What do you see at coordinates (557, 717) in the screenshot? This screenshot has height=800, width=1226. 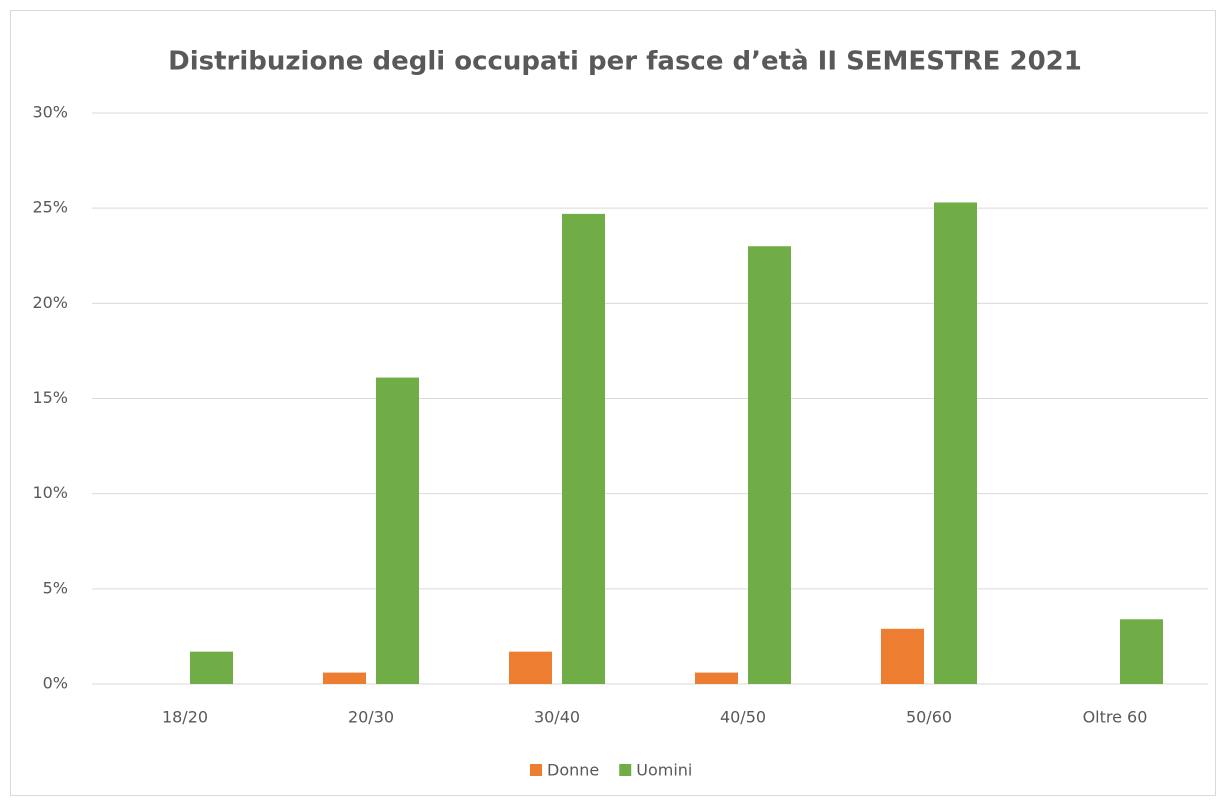 I see `x-tick-label: 30/40` at bounding box center [557, 717].